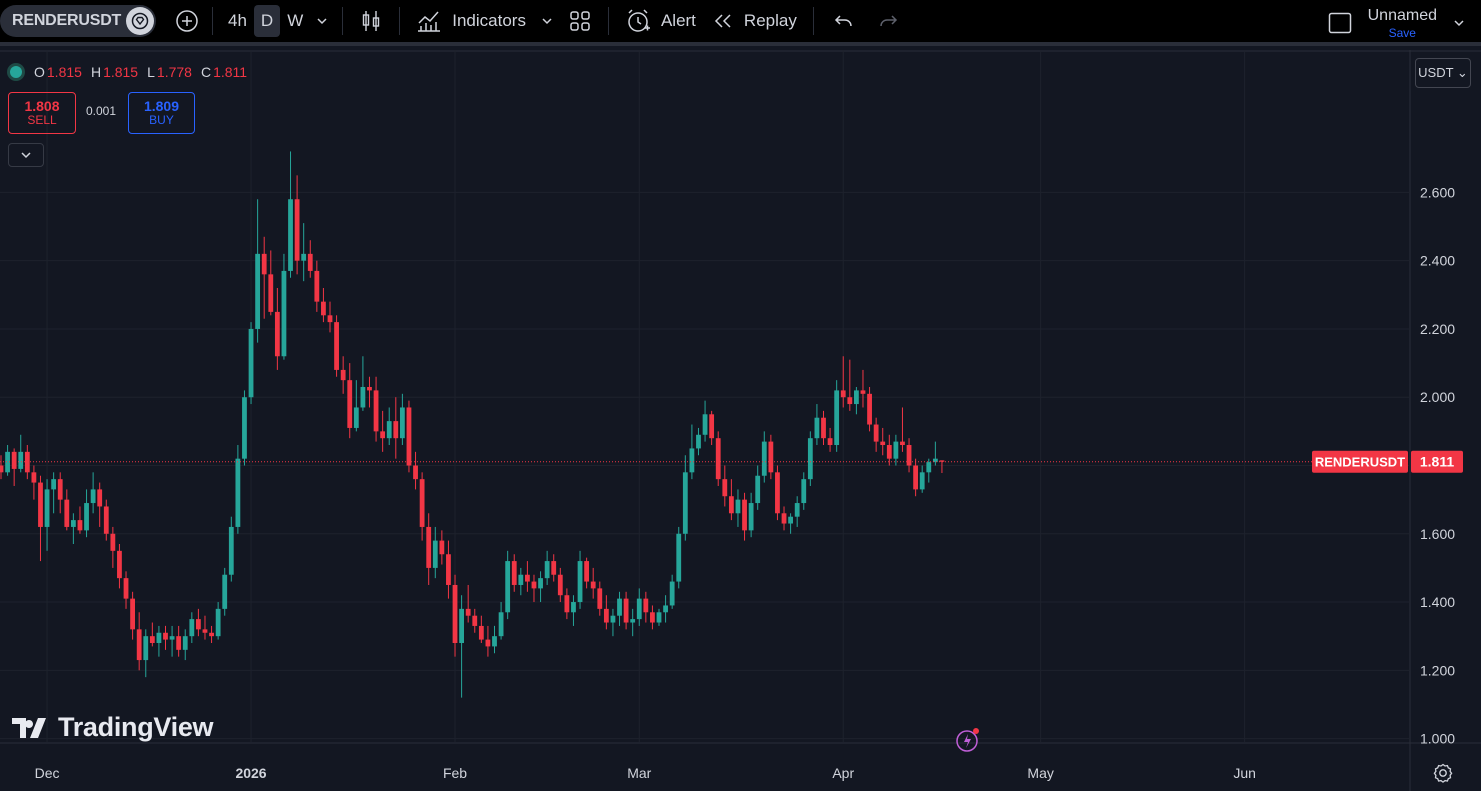 This screenshot has width=1481, height=791. Describe the element at coordinates (161, 113) in the screenshot. I see `buy-button: 1.809 BUY` at that location.